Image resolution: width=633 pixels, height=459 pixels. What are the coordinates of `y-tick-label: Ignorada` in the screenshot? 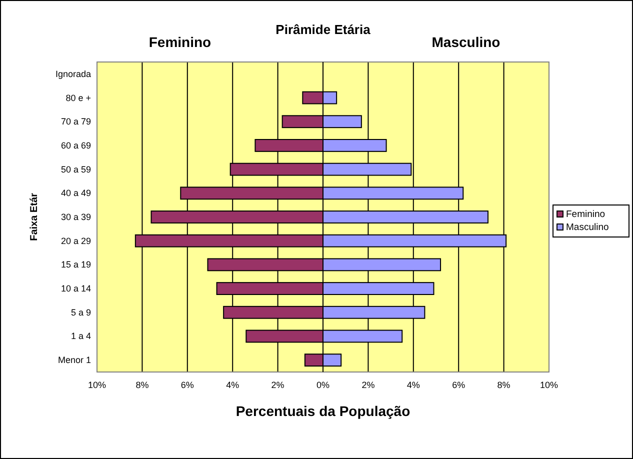 It's located at (73, 73).